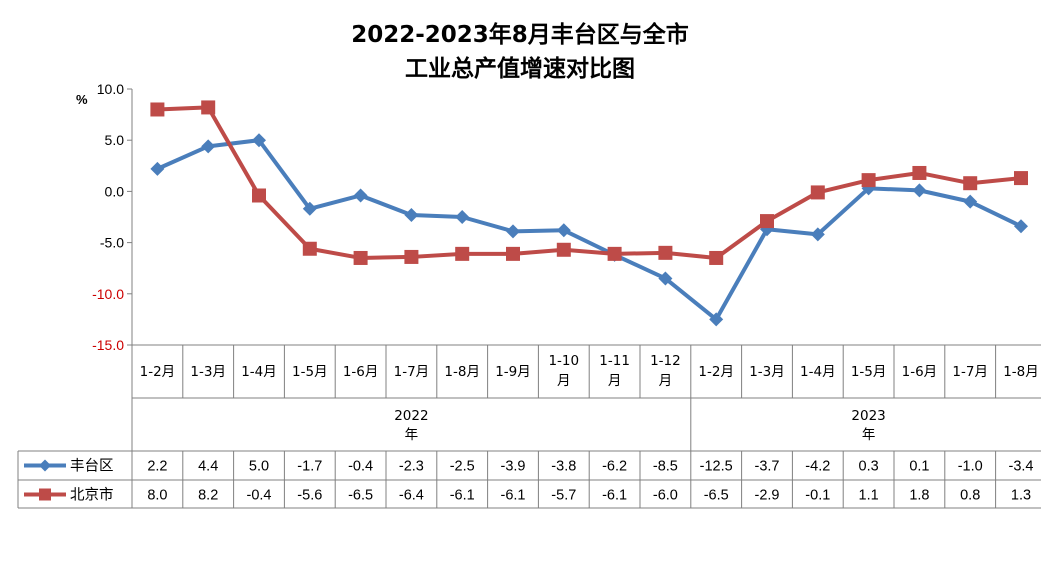 The image size is (1041, 565). Describe the element at coordinates (970, 467) in the screenshot. I see `table-cell-value: -1.0` at that location.